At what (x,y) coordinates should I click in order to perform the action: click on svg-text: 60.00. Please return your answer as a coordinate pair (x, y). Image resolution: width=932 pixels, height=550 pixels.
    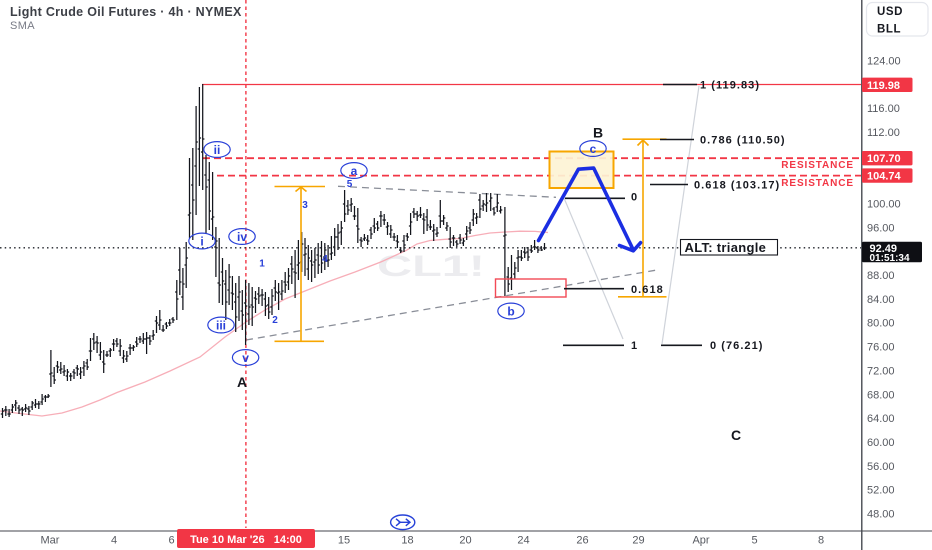
    Looking at the image, I should click on (881, 443).